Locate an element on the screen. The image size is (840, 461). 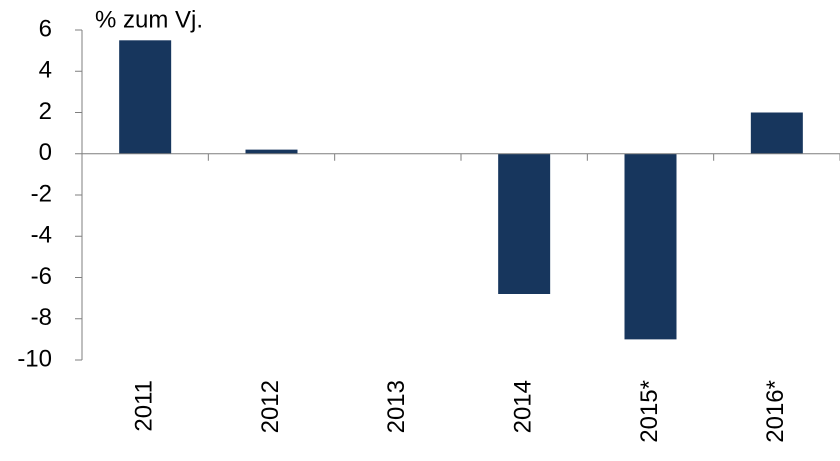
y-tick-label: -4 is located at coordinates (41, 235).